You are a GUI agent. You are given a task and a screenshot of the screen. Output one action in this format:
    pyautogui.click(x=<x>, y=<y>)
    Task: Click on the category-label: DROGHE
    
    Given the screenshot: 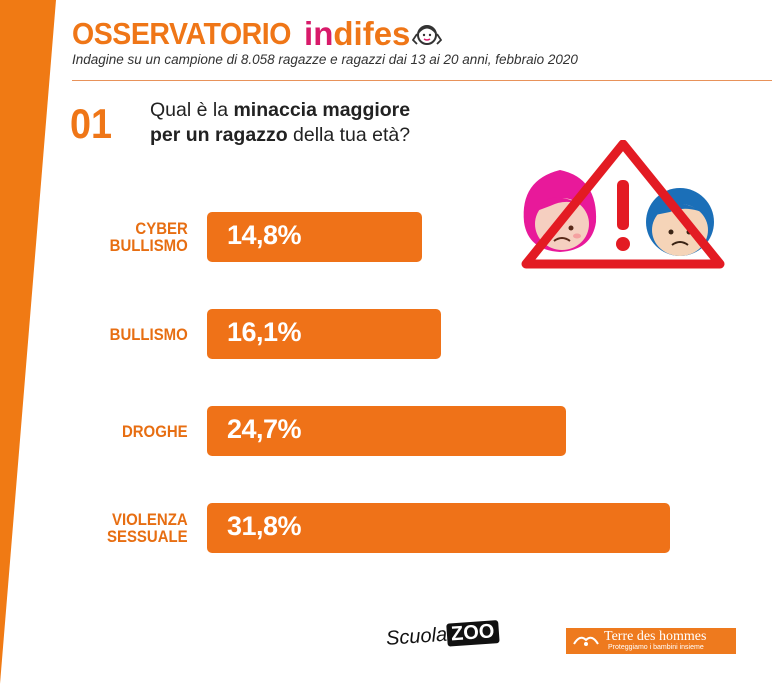 What is the action you would take?
    pyautogui.click(x=155, y=431)
    